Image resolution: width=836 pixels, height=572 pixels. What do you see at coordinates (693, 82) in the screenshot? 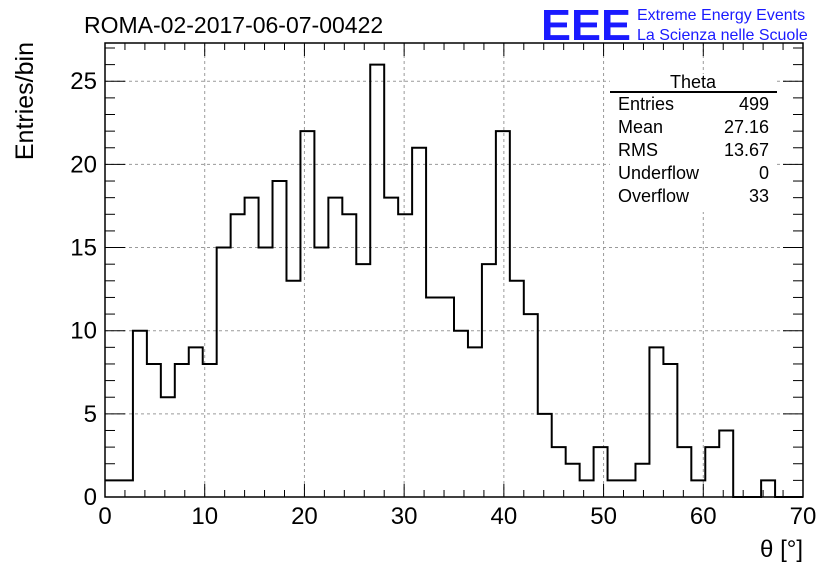
I see `stats-title: Theta` at bounding box center [693, 82].